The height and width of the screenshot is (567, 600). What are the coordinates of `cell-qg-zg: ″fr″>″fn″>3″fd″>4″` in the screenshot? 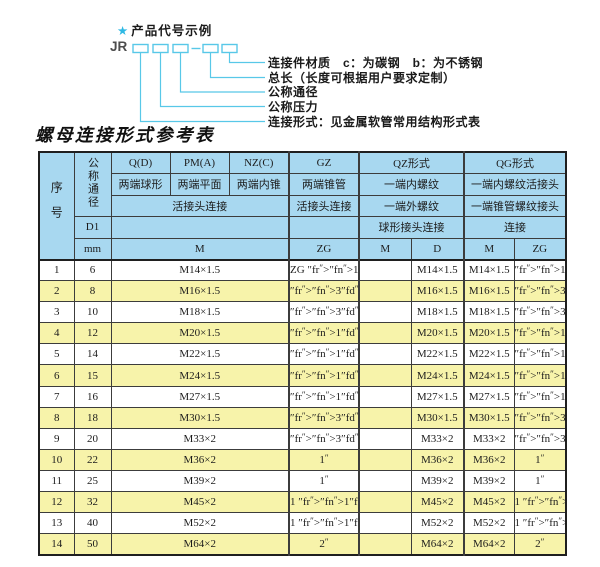 It's located at (540, 417).